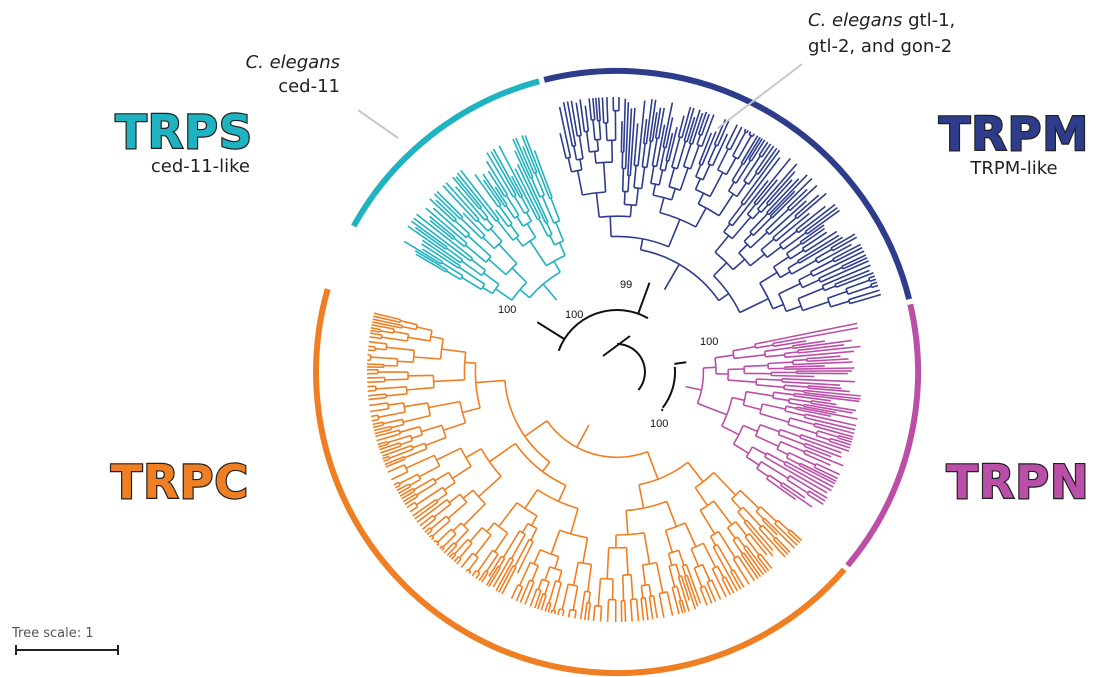 This screenshot has width=1096, height=677. What do you see at coordinates (184, 132) in the screenshot?
I see `trps-title: TRPS` at bounding box center [184, 132].